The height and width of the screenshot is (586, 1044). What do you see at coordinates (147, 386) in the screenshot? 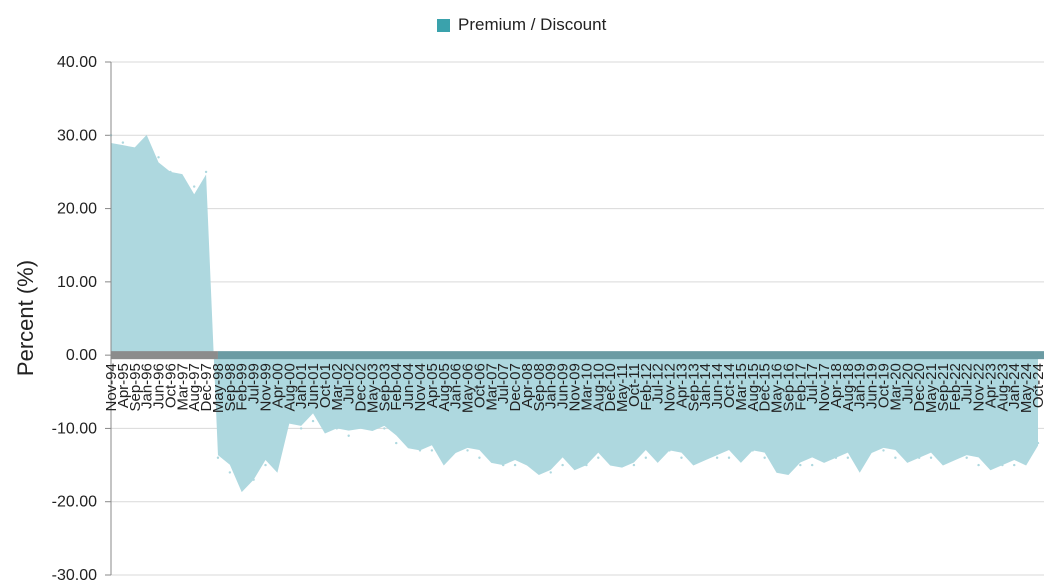
I see `x-tick-label: Jan-96` at bounding box center [147, 386].